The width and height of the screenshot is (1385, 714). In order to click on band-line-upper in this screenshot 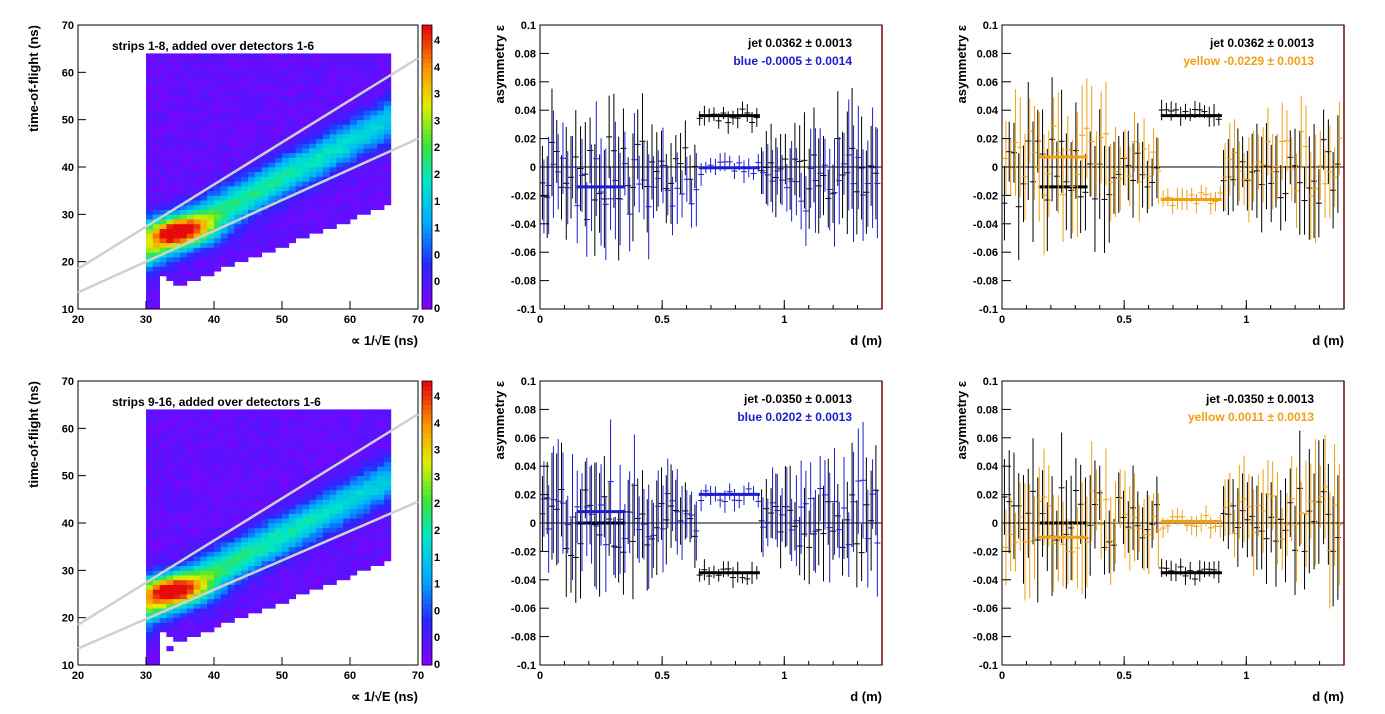, I will do `click(248, 519)`.